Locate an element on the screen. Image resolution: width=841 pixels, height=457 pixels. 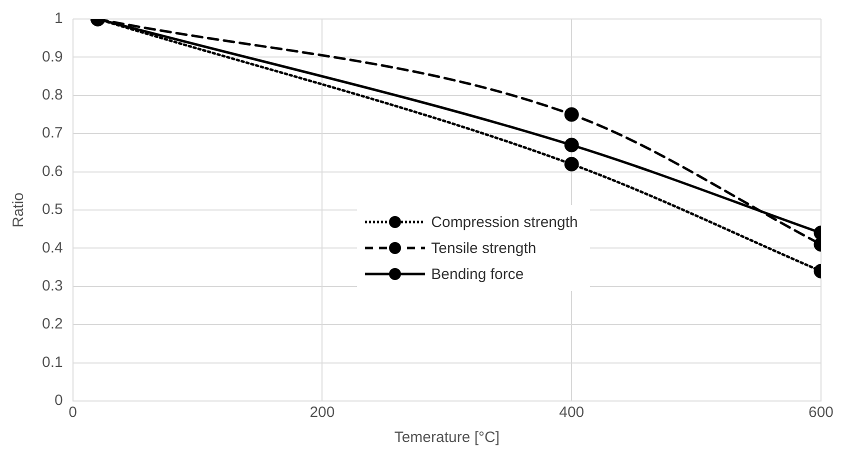
y-tick-label: 0.6 is located at coordinates (52, 171).